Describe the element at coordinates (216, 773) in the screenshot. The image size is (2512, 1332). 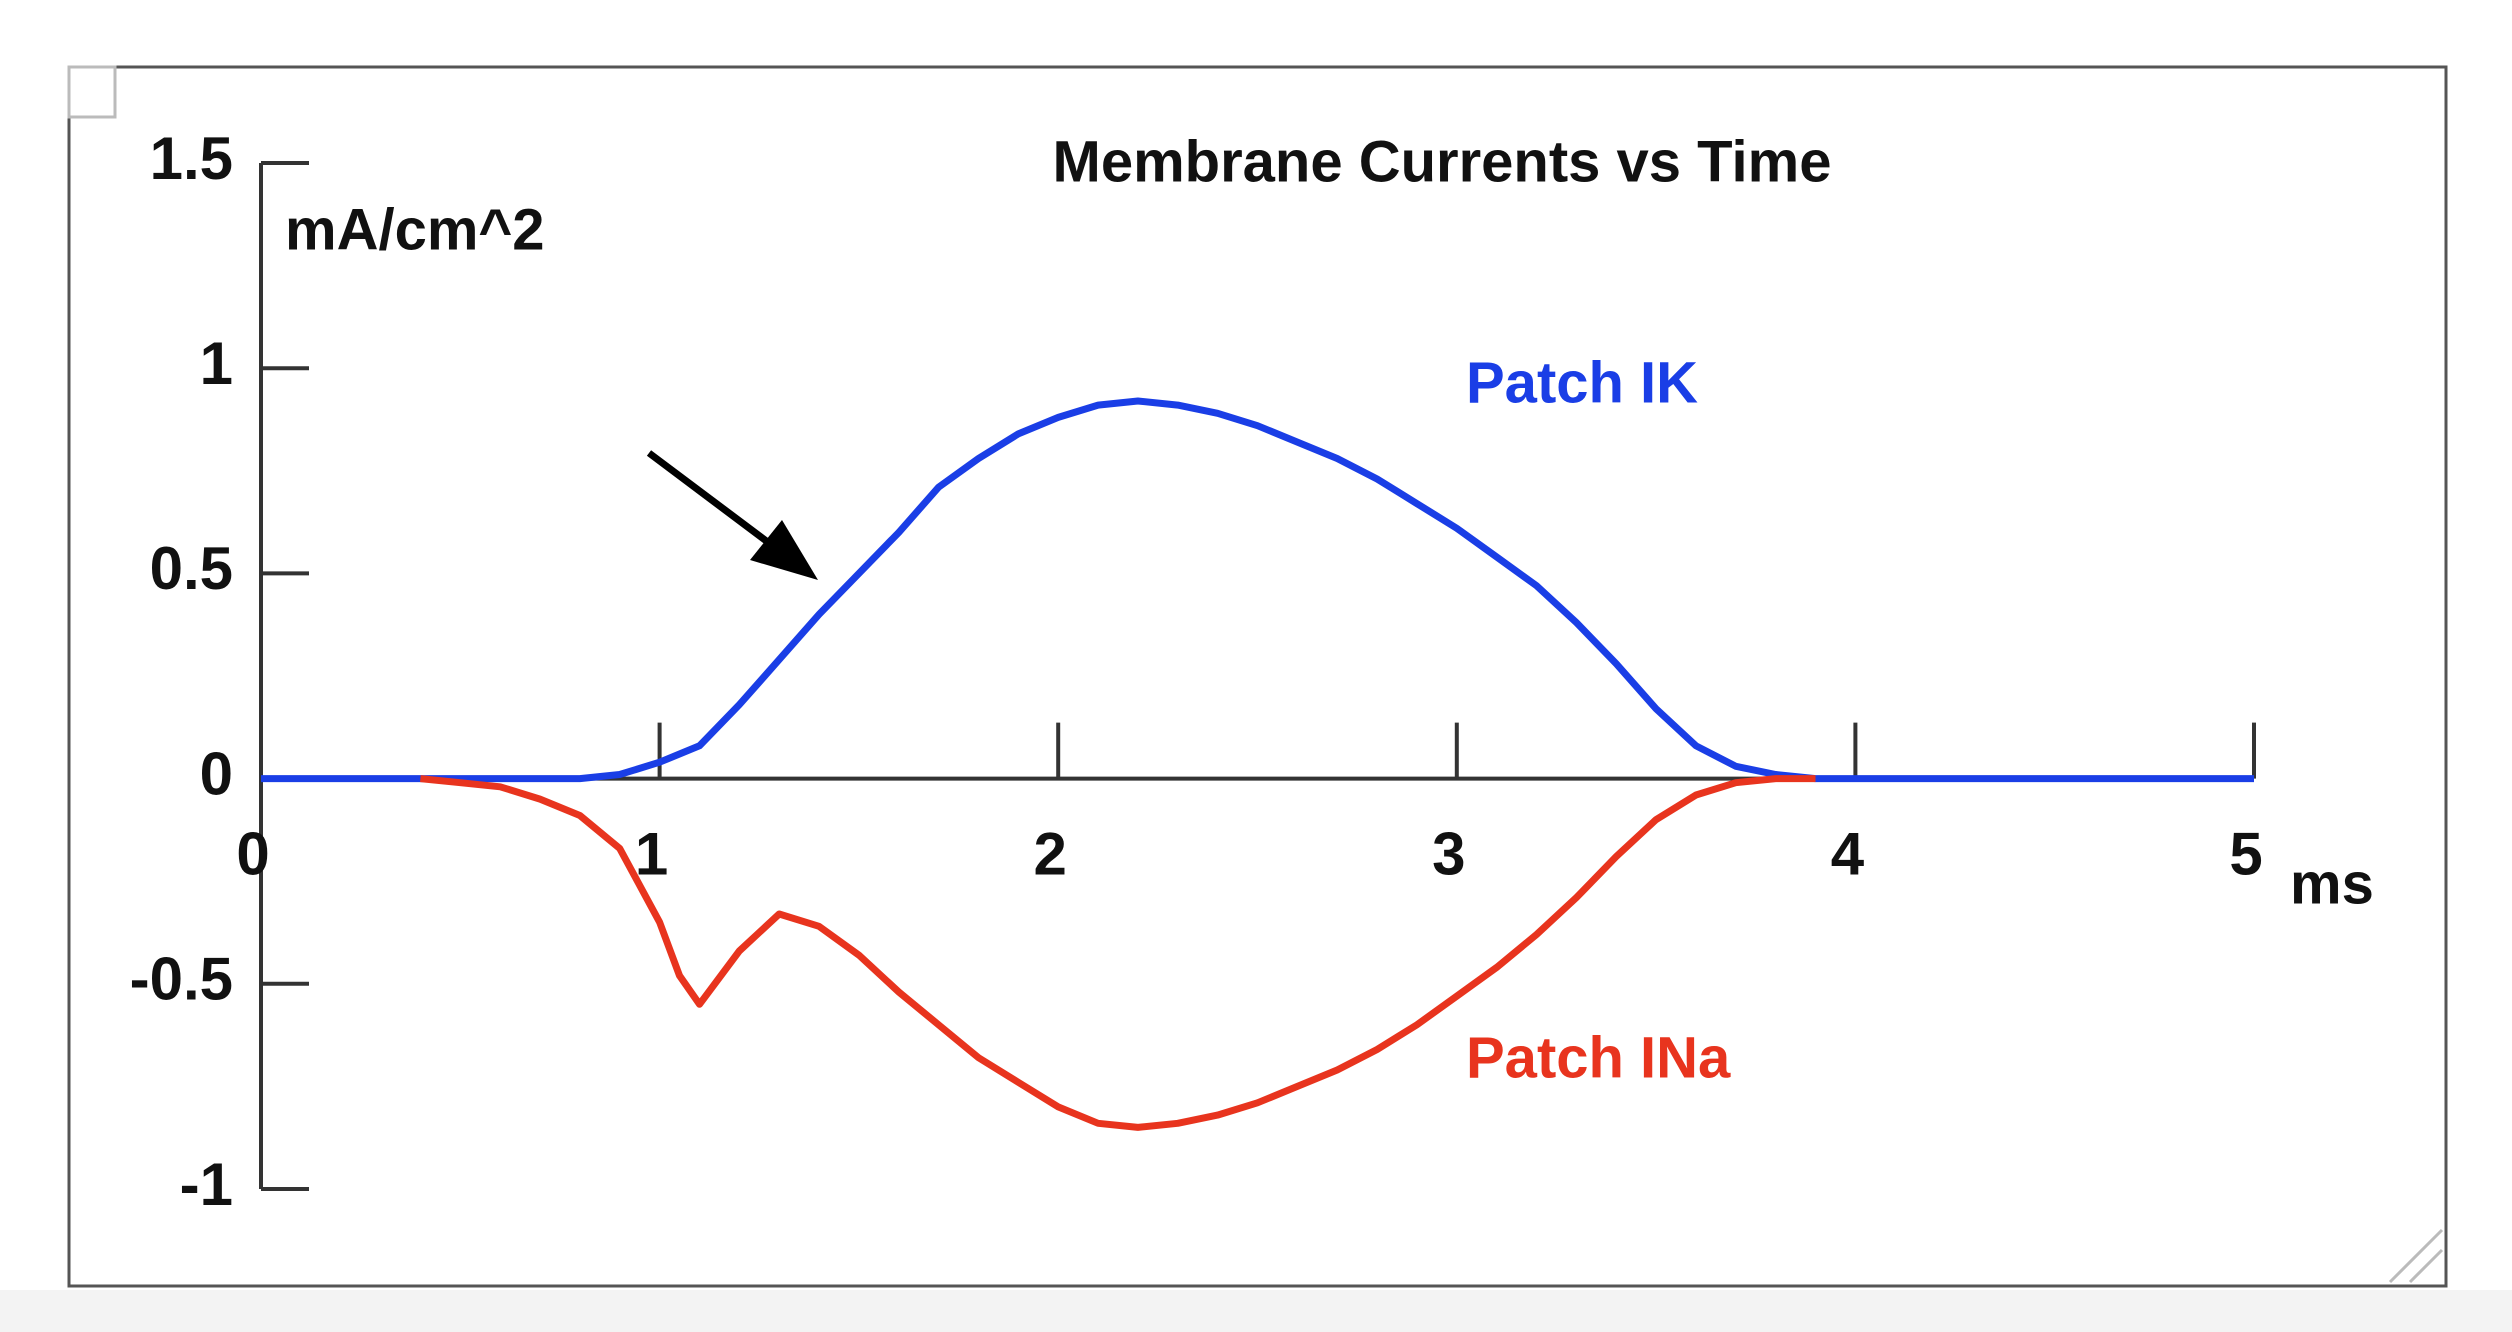
I see `y-tick-label: 0` at that location.